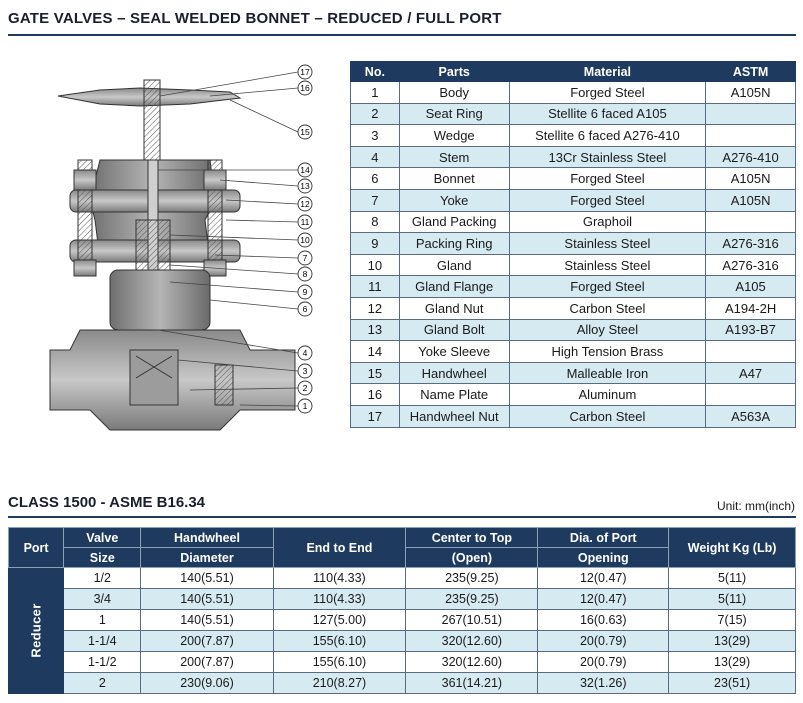  Describe the element at coordinates (36, 547) in the screenshot. I see `header-port: Port` at that location.